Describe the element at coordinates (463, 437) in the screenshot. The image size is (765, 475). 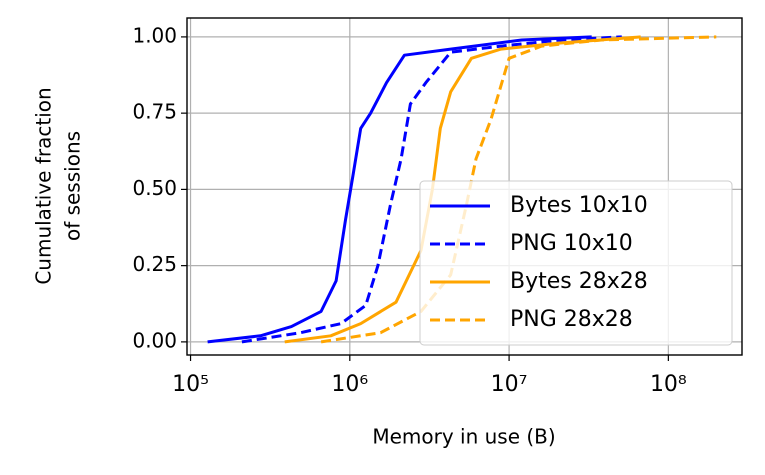
I see `x-axis-label: Memory in use (B)` at that location.